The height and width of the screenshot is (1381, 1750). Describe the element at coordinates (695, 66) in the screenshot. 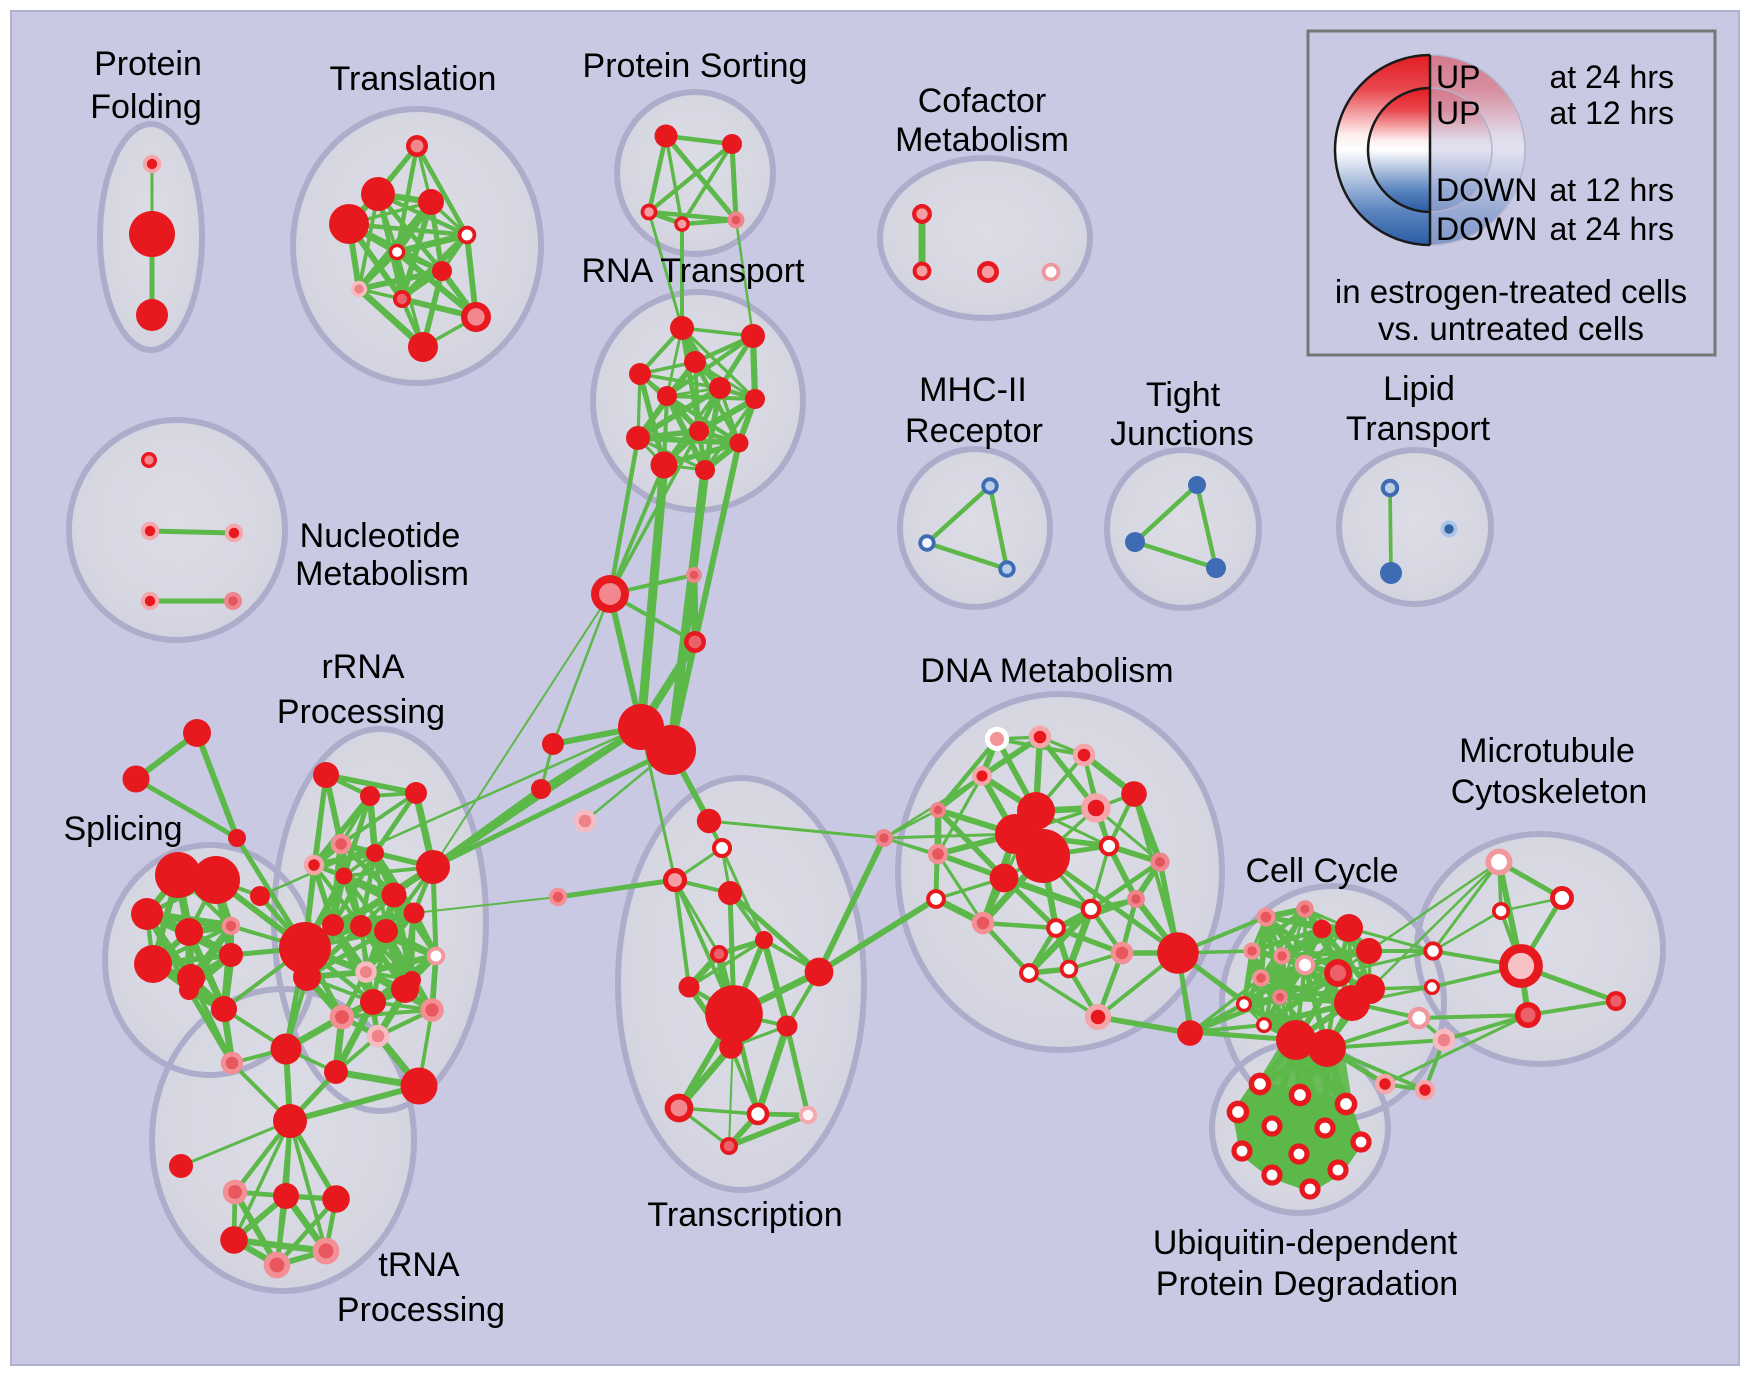

I see `svg-text: Protein Sorting` at that location.